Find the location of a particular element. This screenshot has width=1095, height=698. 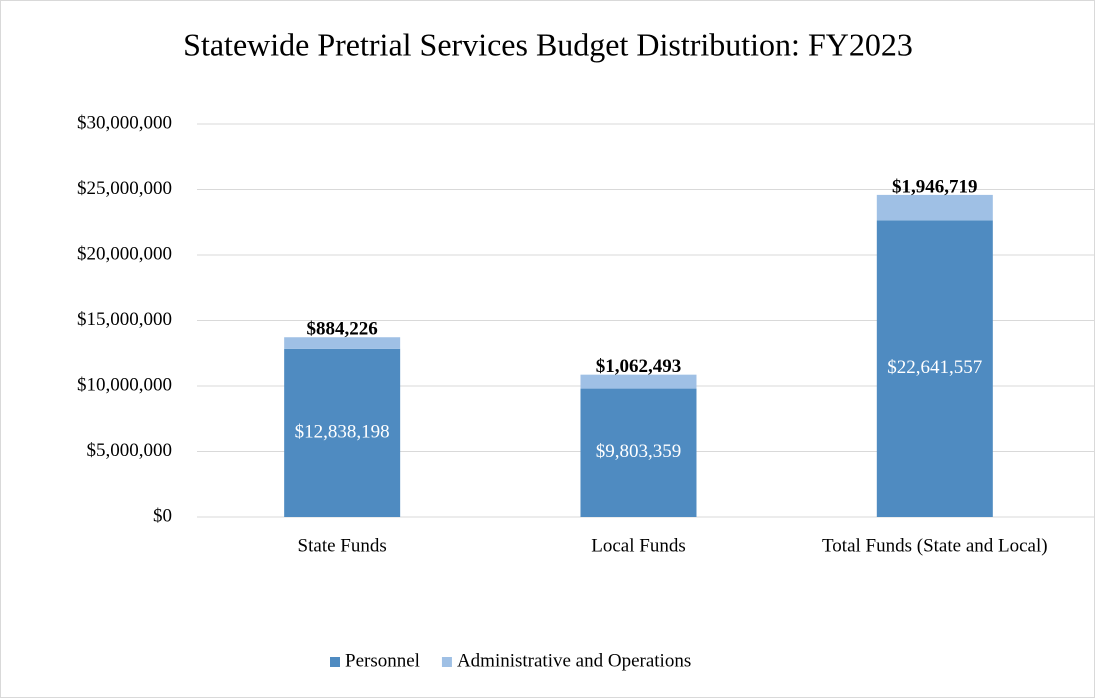

x-tick-label: Local Funds is located at coordinates (638, 545).